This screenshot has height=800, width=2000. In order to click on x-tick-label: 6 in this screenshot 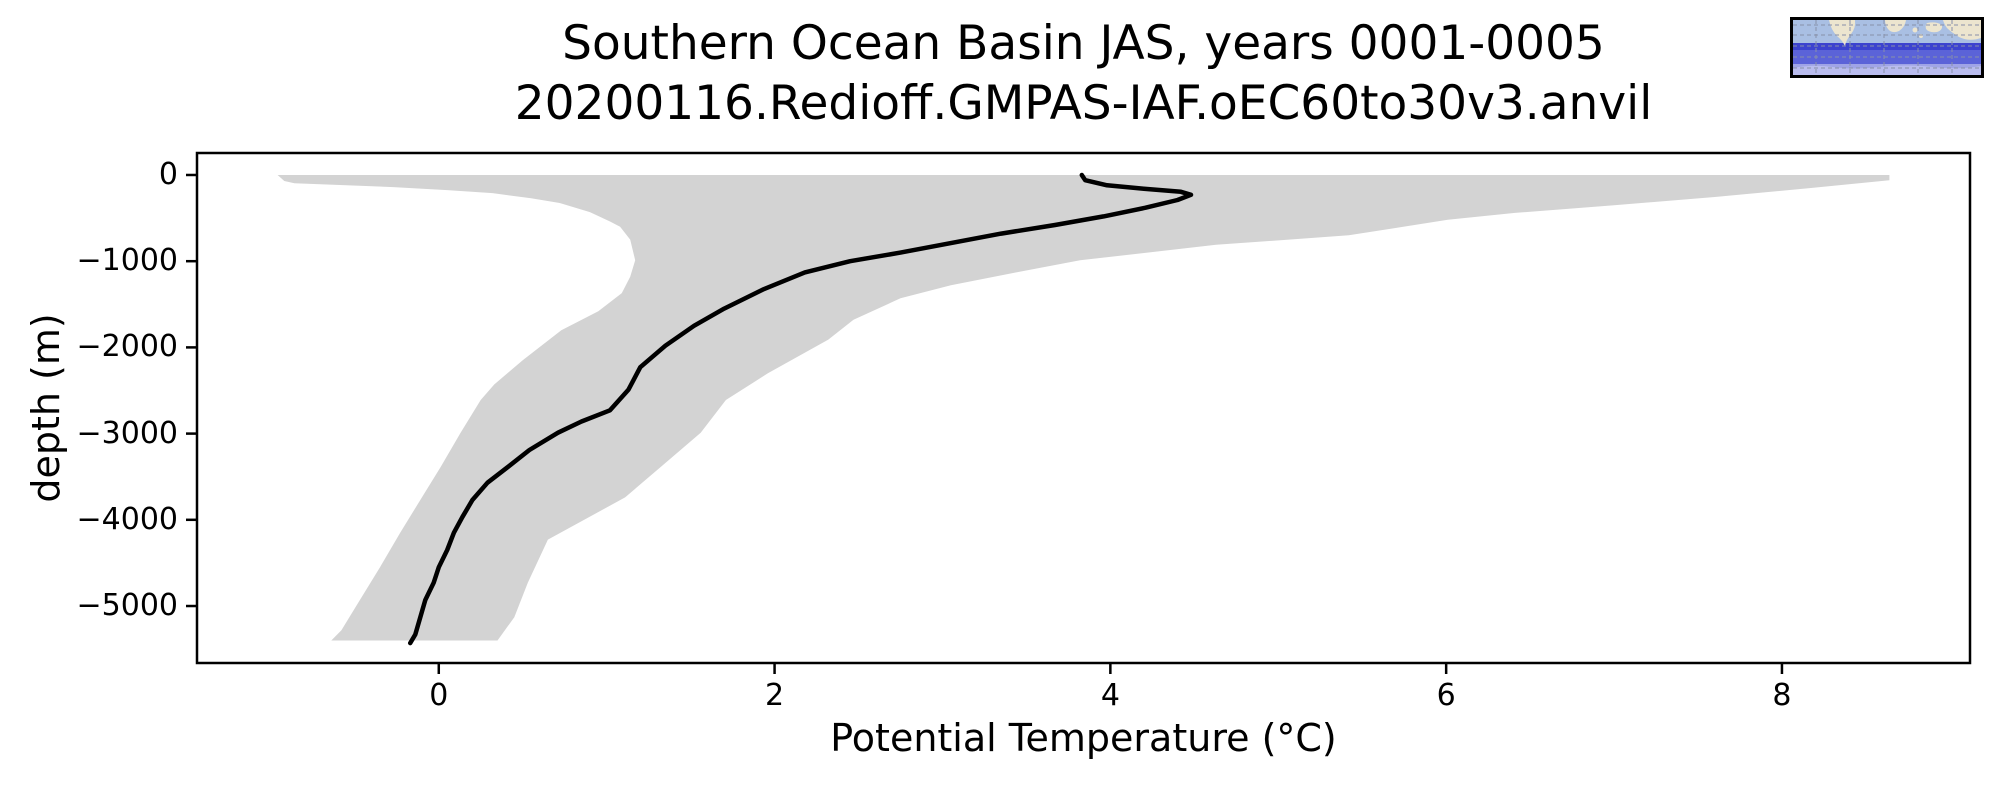, I will do `click(1446, 695)`.